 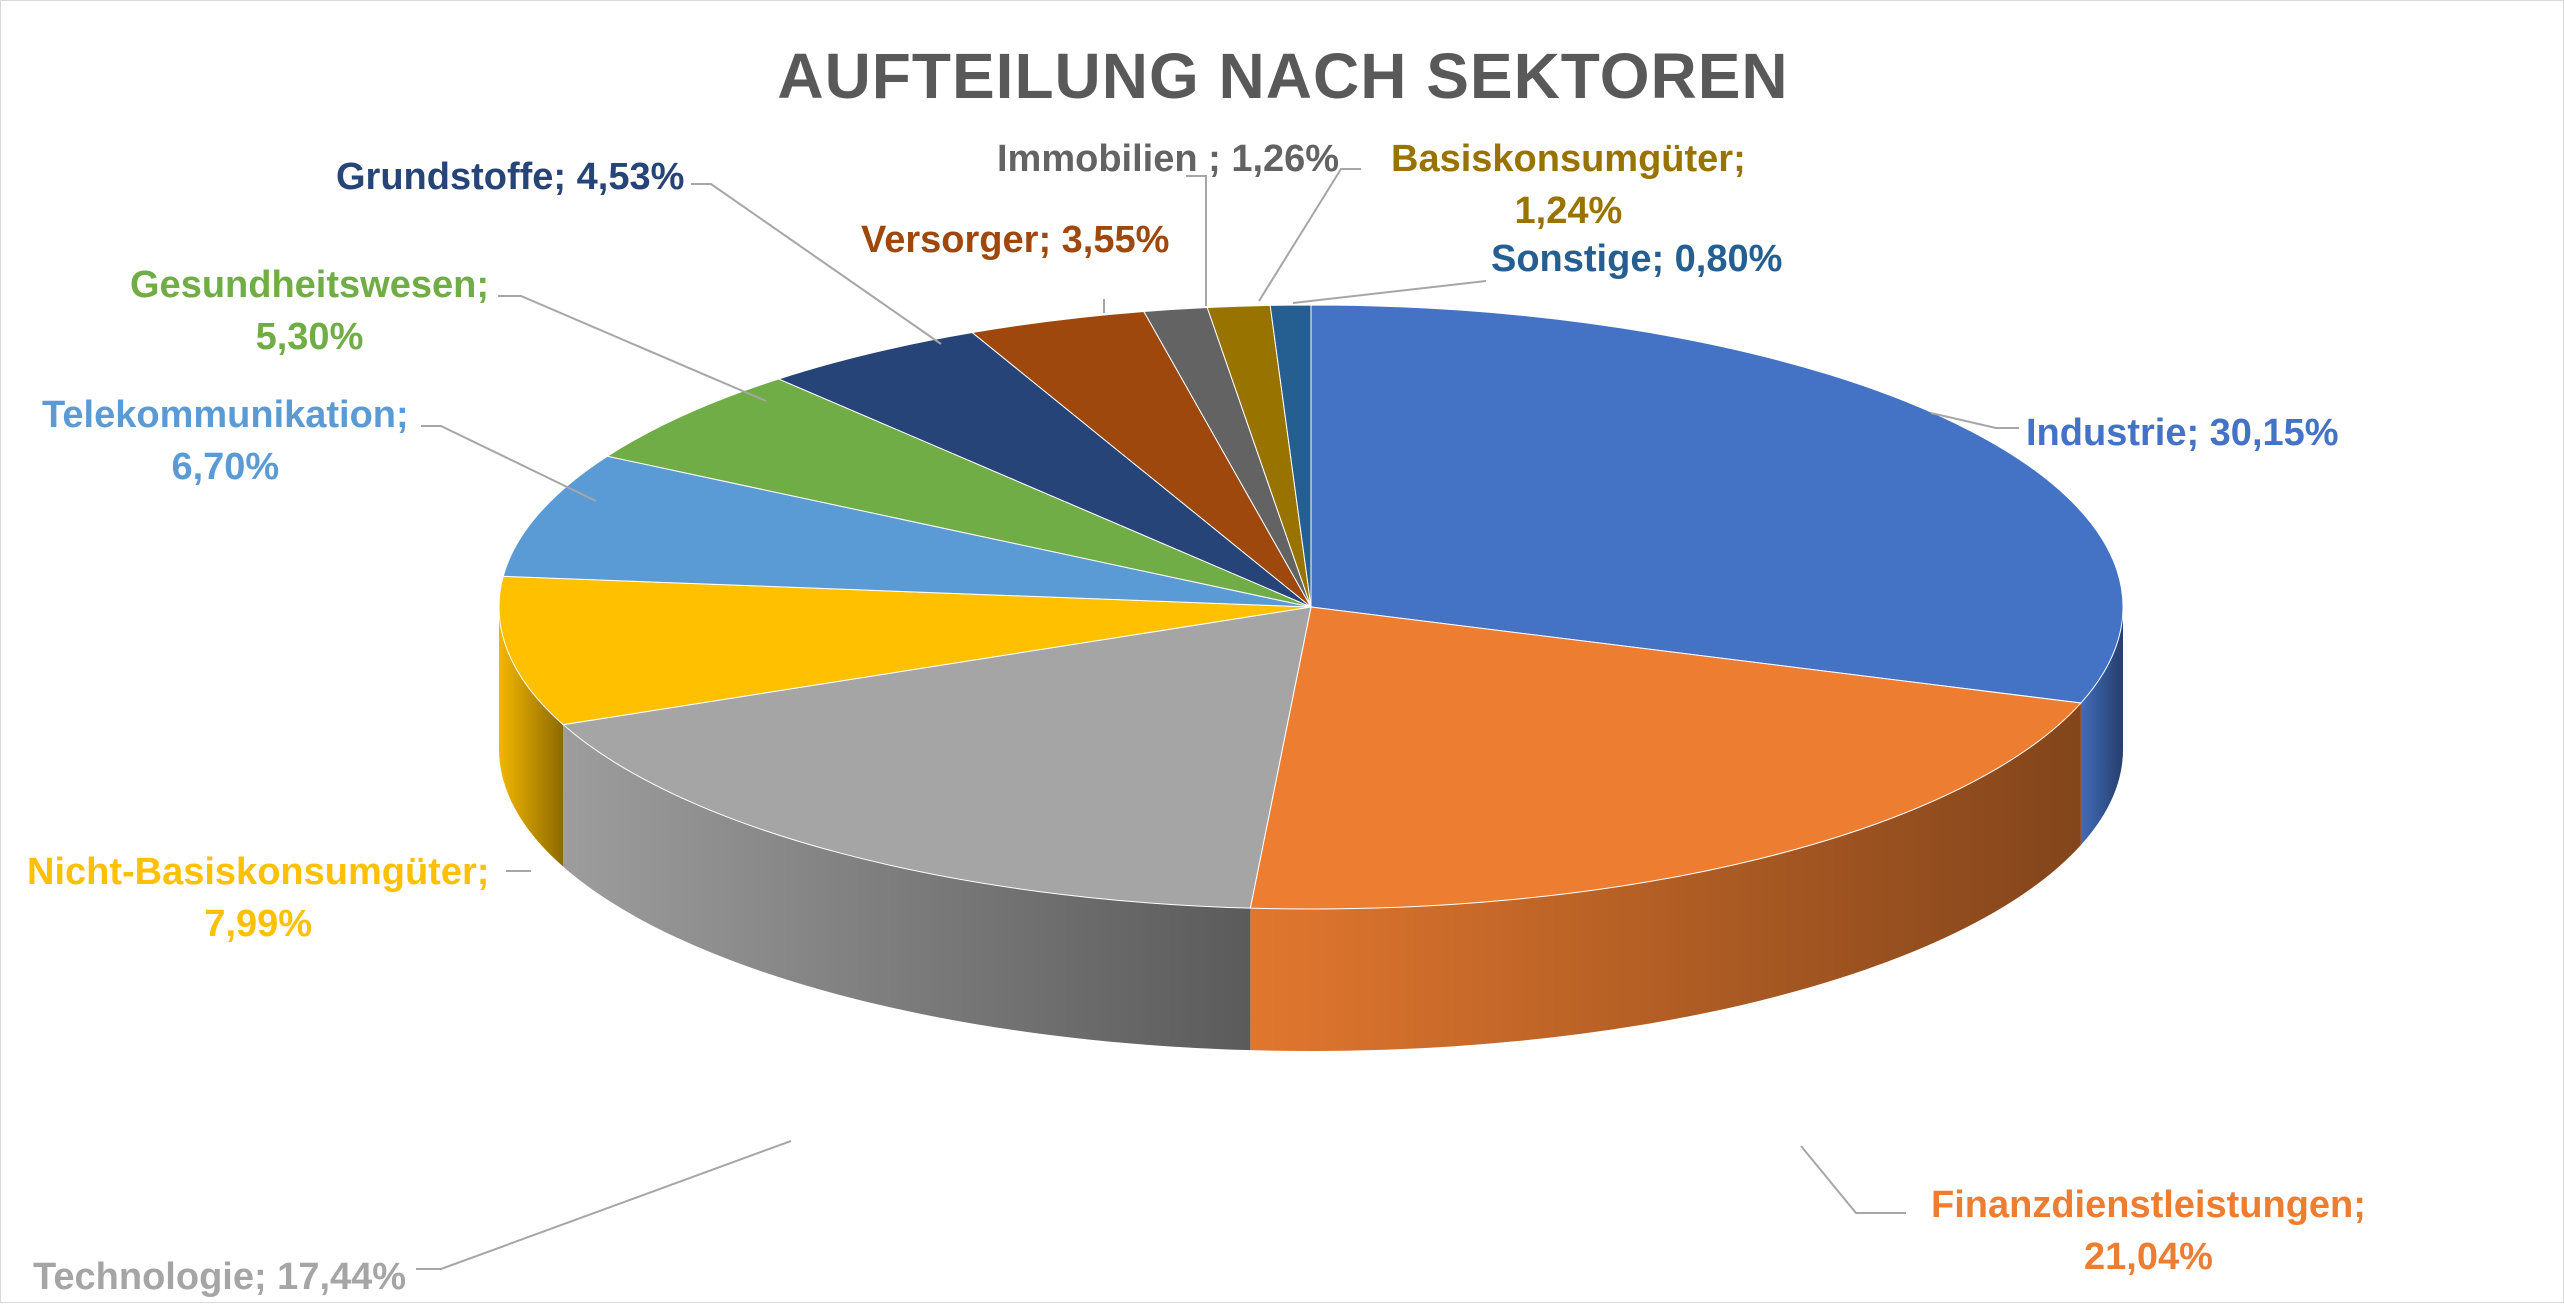 What do you see at coordinates (1568, 185) in the screenshot?
I see `data-label-basiskonsumgüter: Basiskonsumgüter; 1,24%` at bounding box center [1568, 185].